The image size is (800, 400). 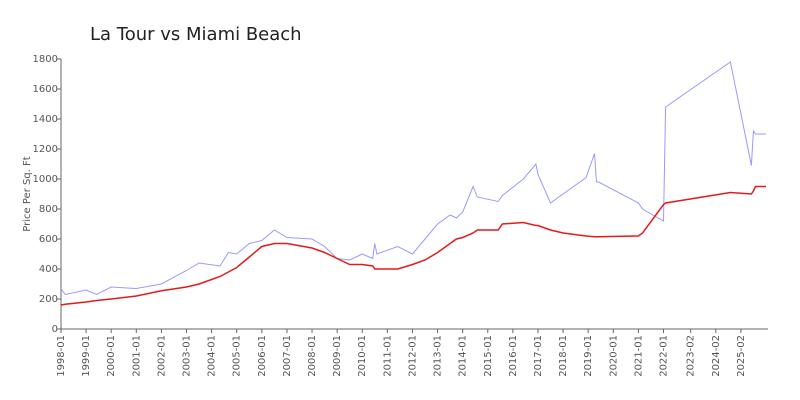 What do you see at coordinates (563, 356) in the screenshot?
I see `x-tick-label: 2018-01` at bounding box center [563, 356].